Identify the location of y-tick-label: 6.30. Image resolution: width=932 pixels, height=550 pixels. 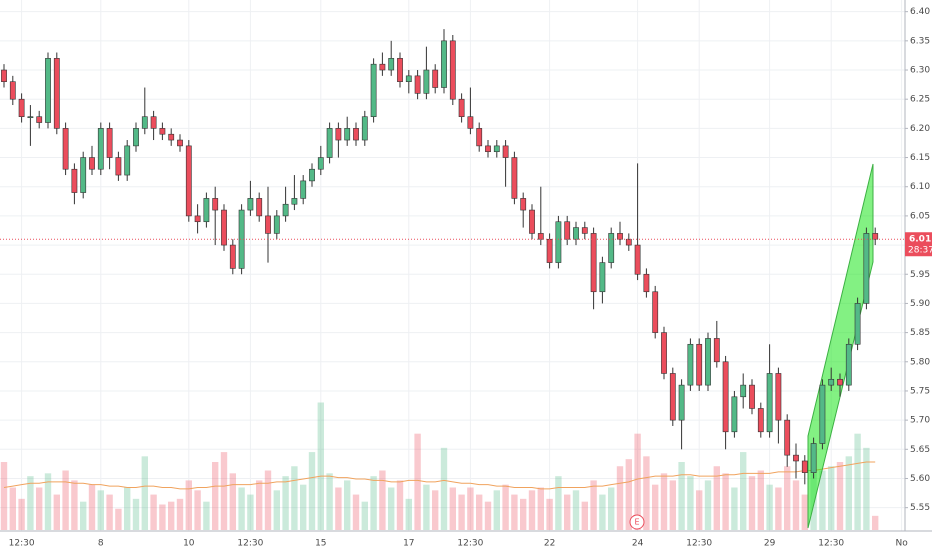
(920, 71).